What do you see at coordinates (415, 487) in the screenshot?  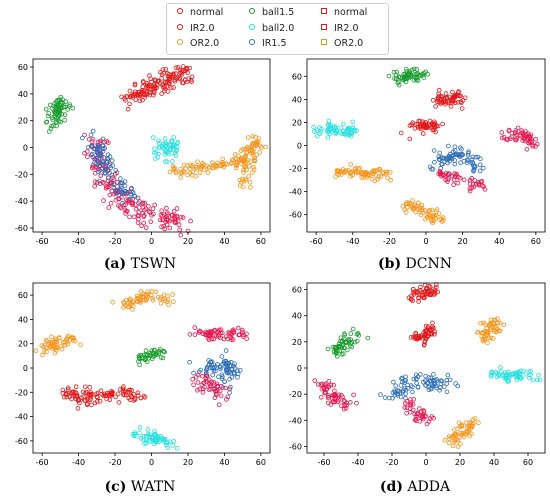 I see `caption-d: (d) ADDA` at bounding box center [415, 487].